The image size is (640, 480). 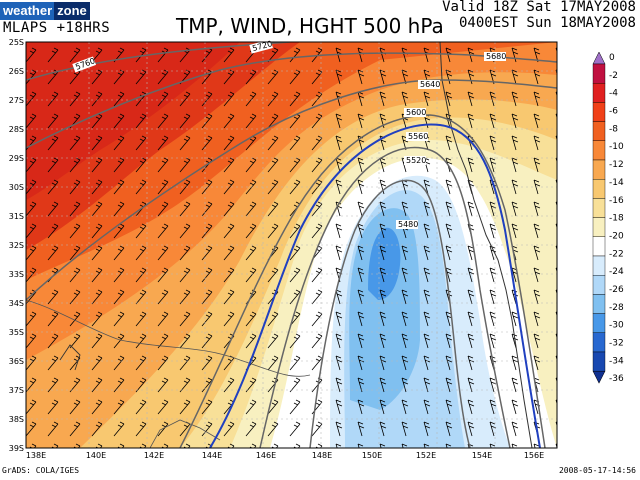 I want to click on colorbar-label: -18, so click(x=616, y=219).